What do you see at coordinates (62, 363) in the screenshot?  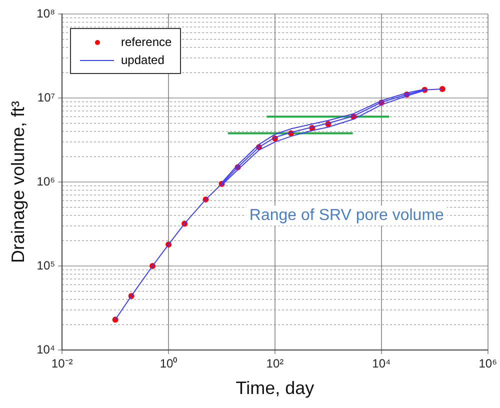 I see `x-tick-label: 10⁻²` at bounding box center [62, 363].